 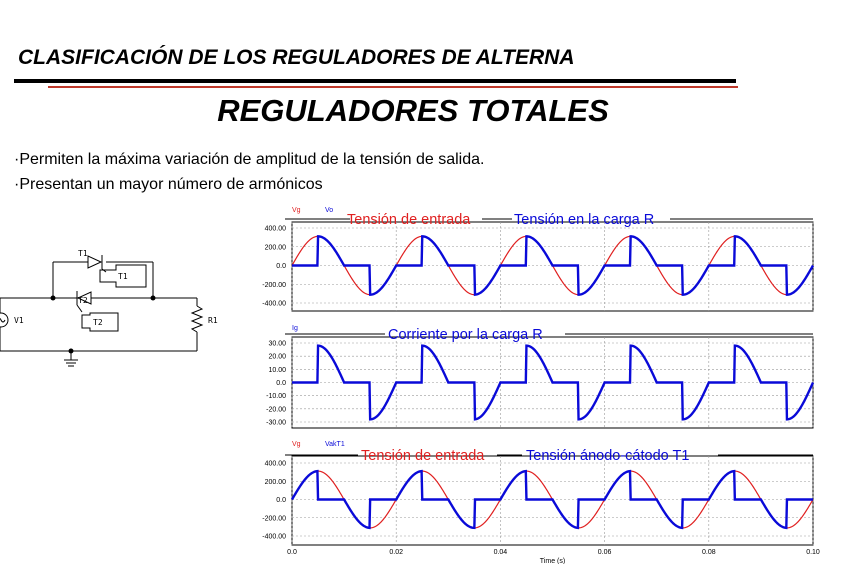 I want to click on thyristor-t1-icon, so click(x=97, y=264).